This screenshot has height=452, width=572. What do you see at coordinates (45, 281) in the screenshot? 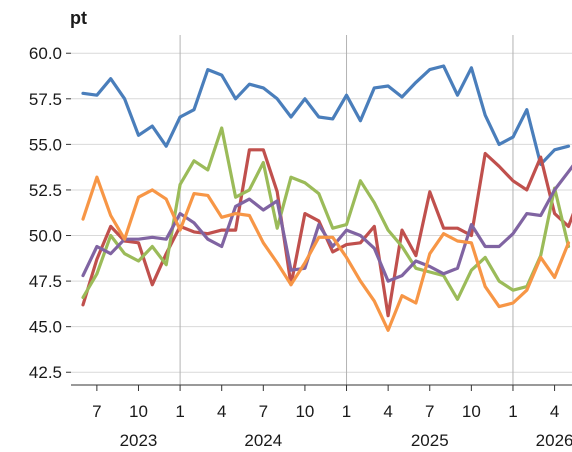
I see `y-tick-label: 47.5` at bounding box center [45, 281].